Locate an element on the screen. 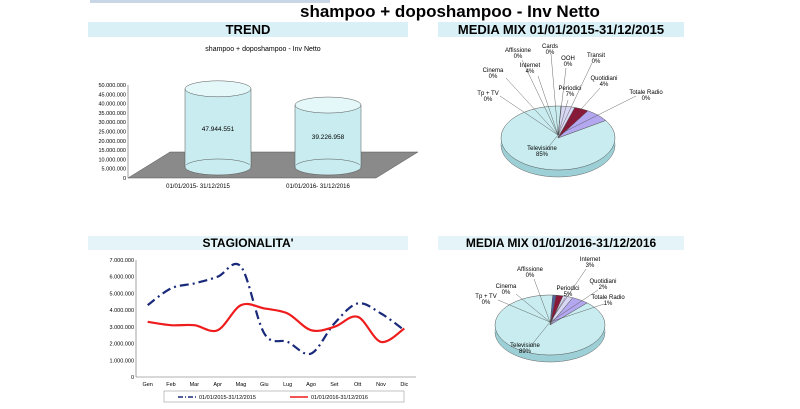 The width and height of the screenshot is (800, 409). legend-label: 01/01/2016-31/12/2016 is located at coordinates (339, 398).